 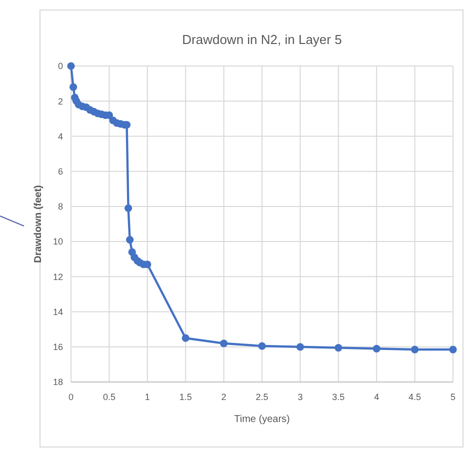 What do you see at coordinates (300, 397) in the screenshot?
I see `x-tick-label: 3` at bounding box center [300, 397].